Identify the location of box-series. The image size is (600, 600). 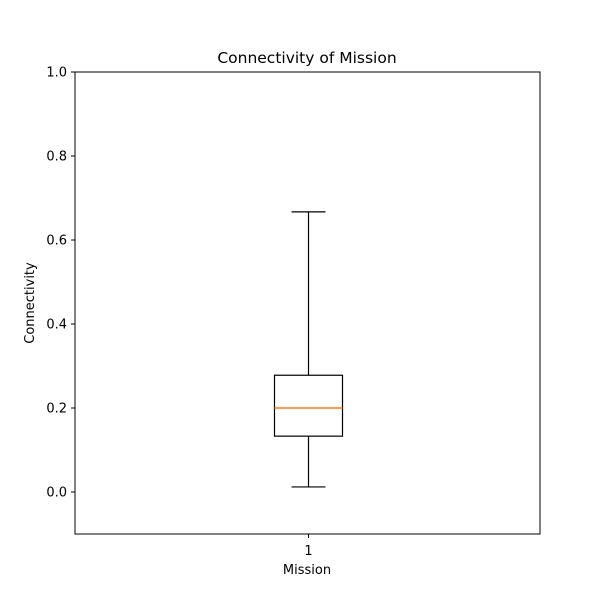
(308, 349).